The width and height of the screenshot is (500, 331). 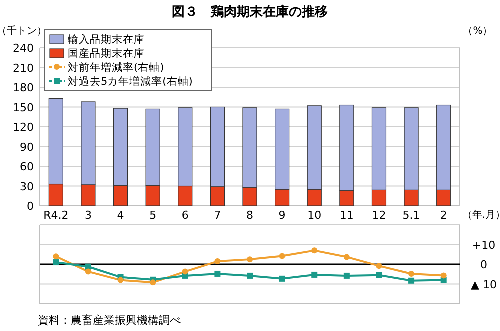 I want to click on y-tick-label: +10, so click(x=484, y=245).